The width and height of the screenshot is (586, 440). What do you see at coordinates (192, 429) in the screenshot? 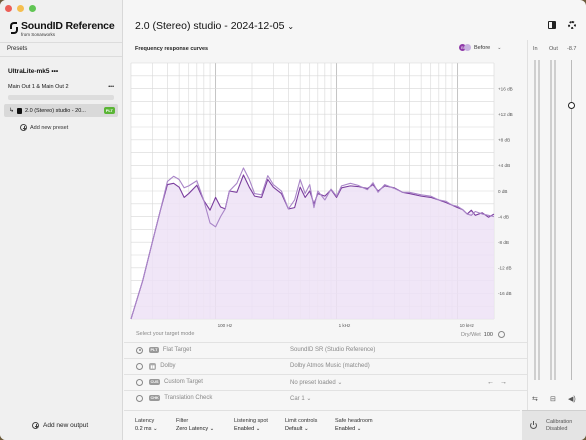
I see `filter-value: Zero Latency` at bounding box center [192, 429].